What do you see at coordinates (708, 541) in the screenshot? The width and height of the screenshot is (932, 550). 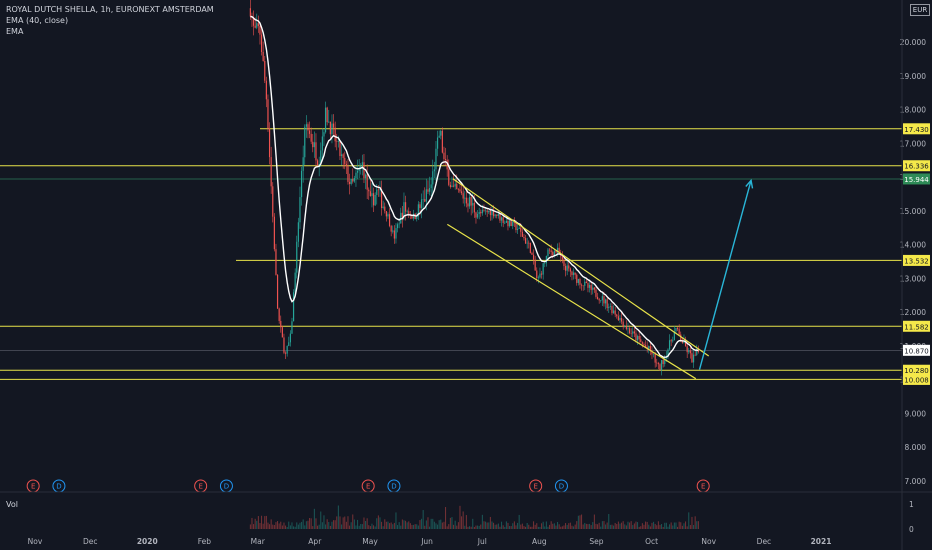 I see `time-tick-label: Nov` at bounding box center [708, 541].